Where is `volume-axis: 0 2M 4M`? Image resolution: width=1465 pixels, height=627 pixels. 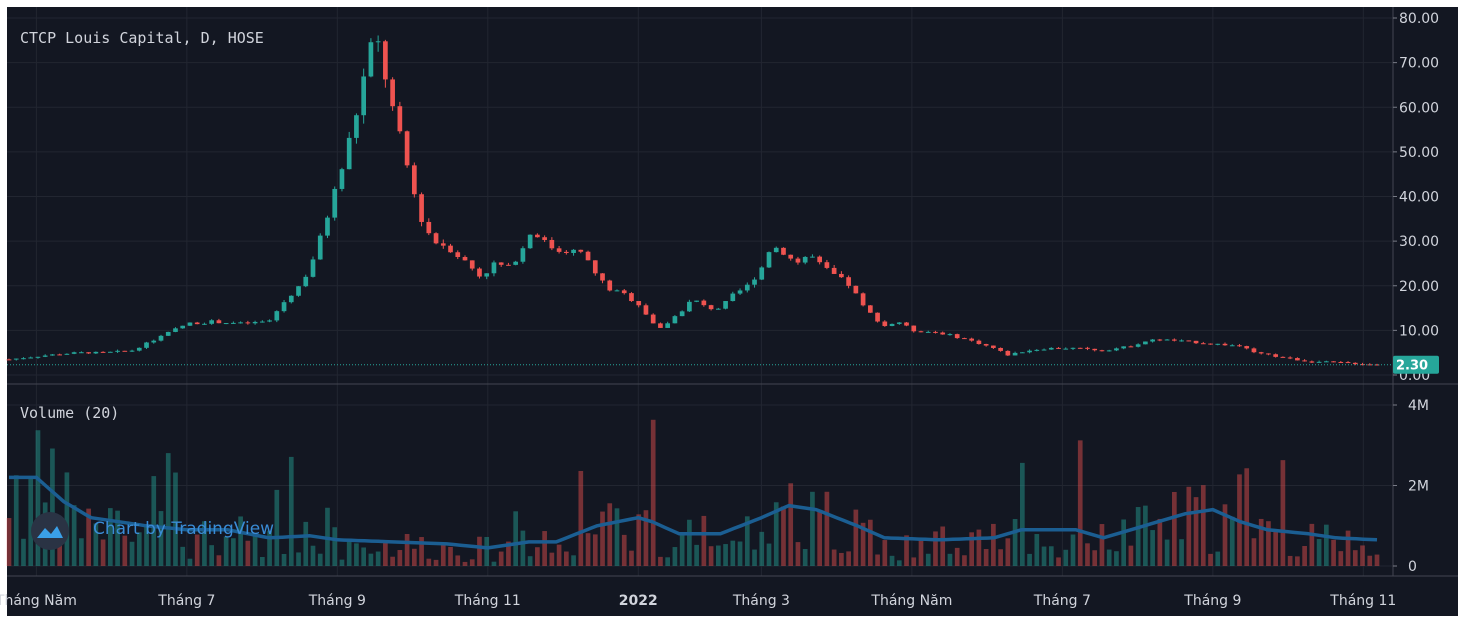
volume-axis: 0 2M 4M is located at coordinates (1411, 486).